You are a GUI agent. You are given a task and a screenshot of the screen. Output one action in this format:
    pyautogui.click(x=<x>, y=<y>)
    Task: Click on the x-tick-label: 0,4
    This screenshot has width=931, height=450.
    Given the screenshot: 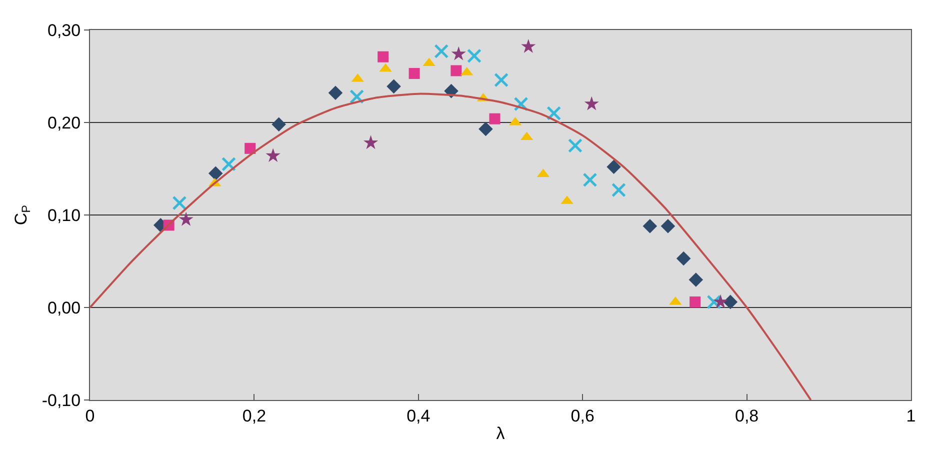 What is the action you would take?
    pyautogui.click(x=418, y=416)
    